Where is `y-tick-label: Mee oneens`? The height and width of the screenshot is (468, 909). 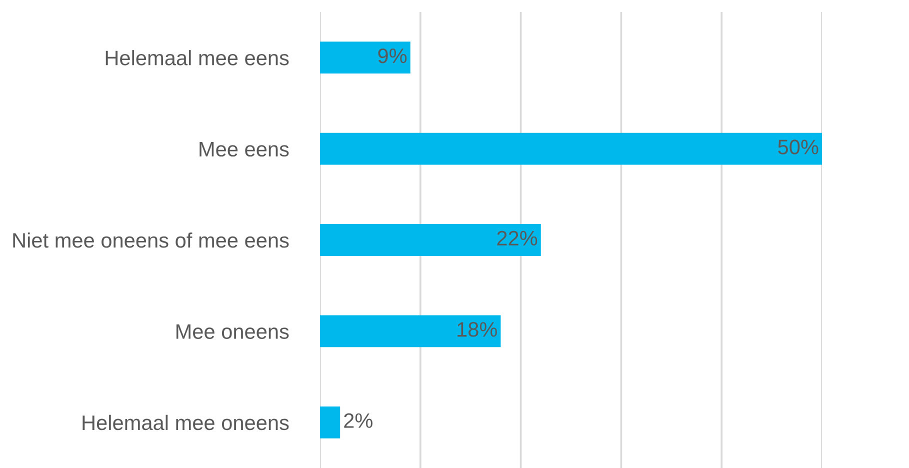 y-tick-label: Mee oneens is located at coordinates (232, 331).